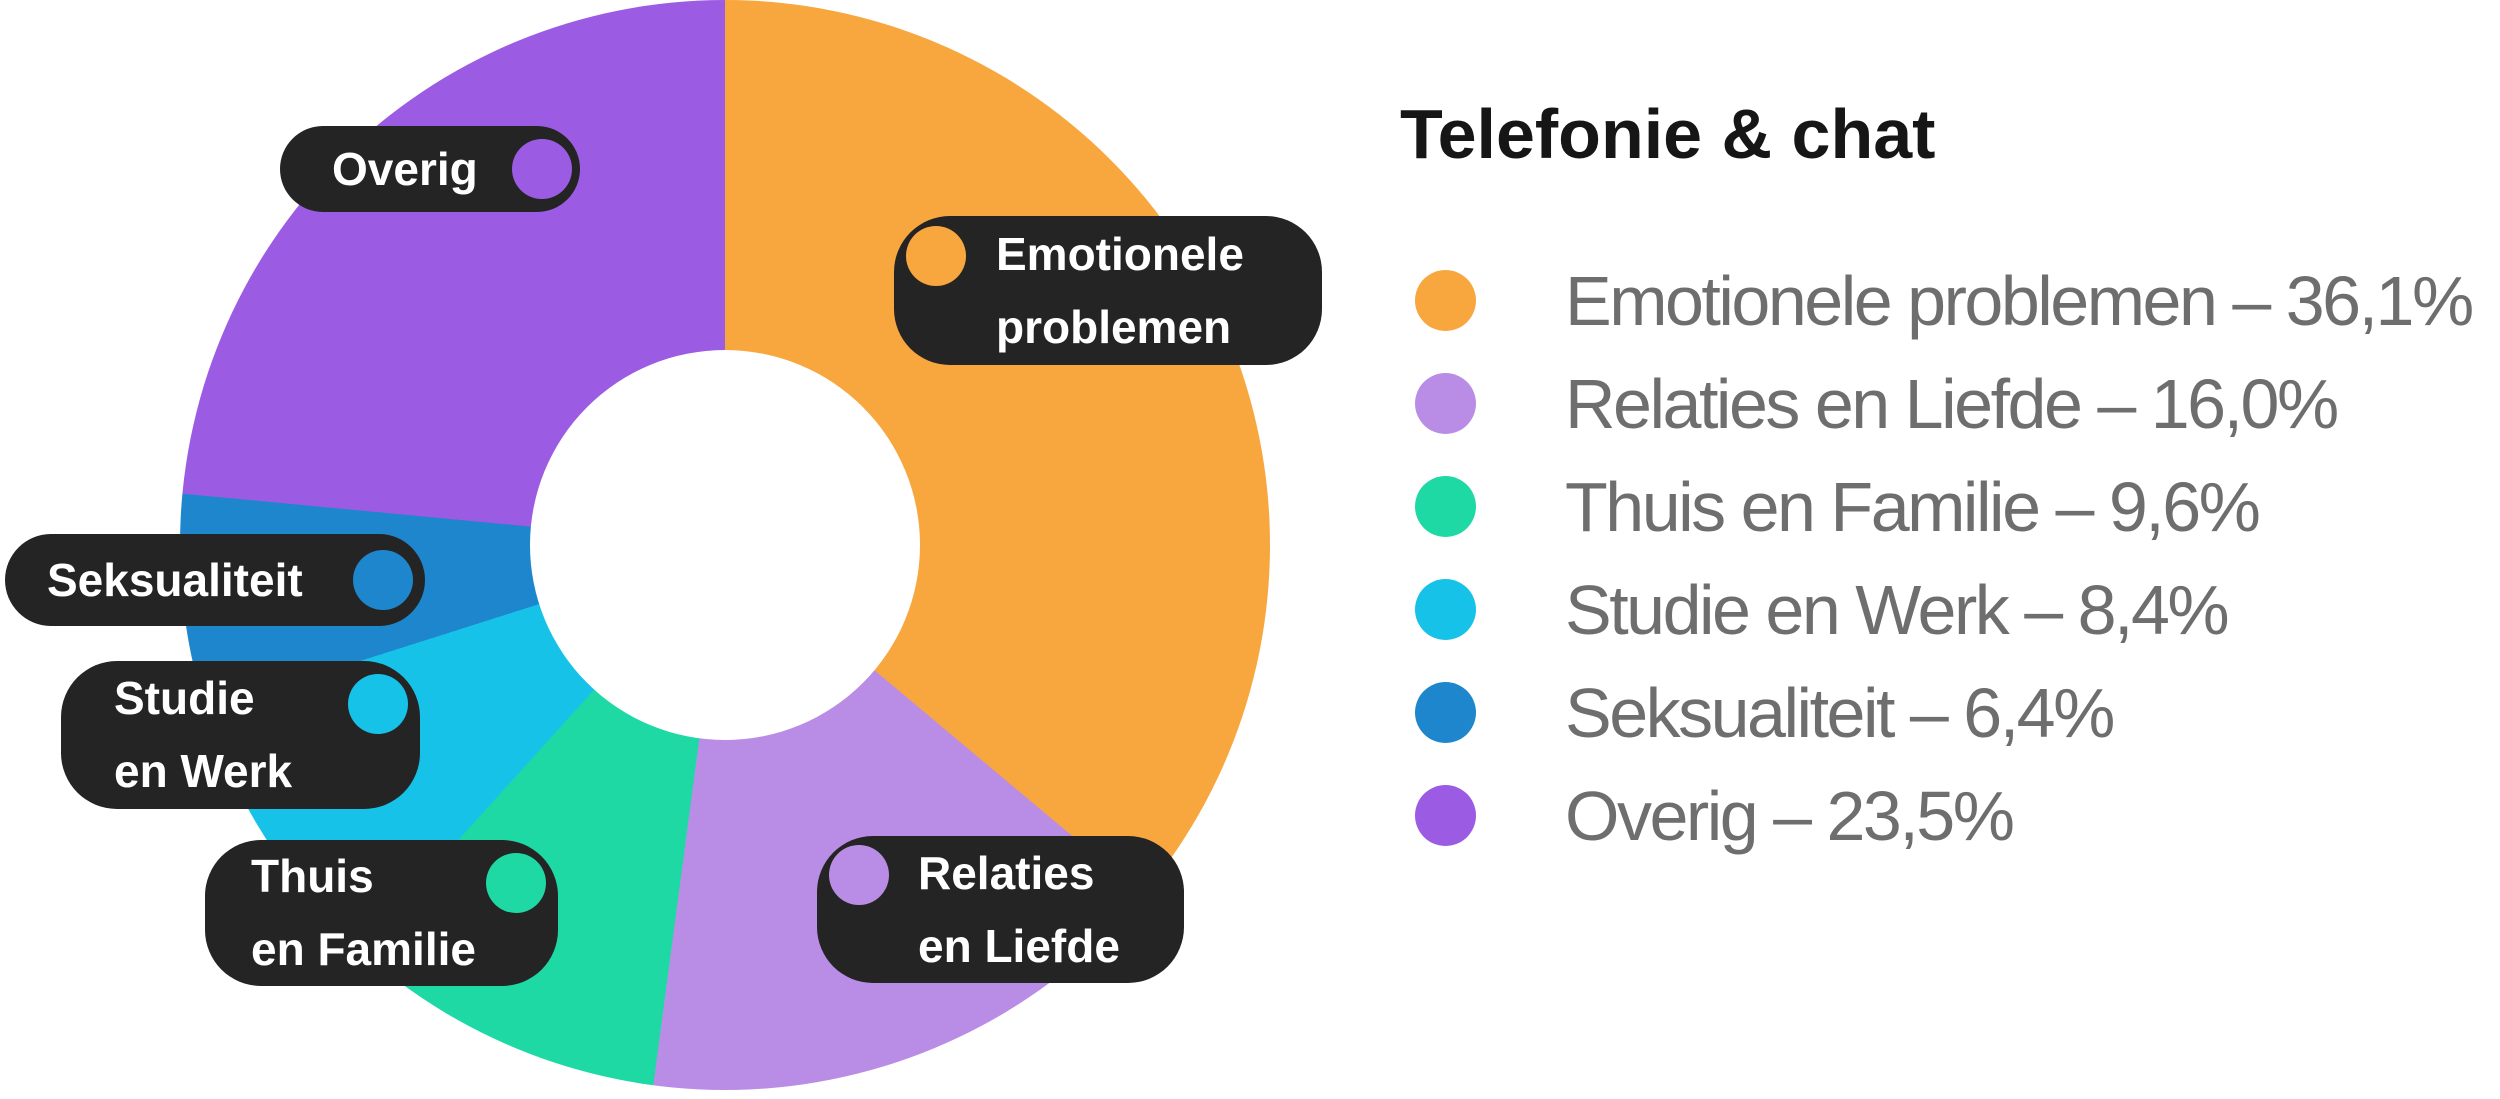 Image resolution: width=2500 pixels, height=1099 pixels. What do you see at coordinates (1897, 609) in the screenshot?
I see `legend-label: Studie en Werk – 8,4%` at bounding box center [1897, 609].